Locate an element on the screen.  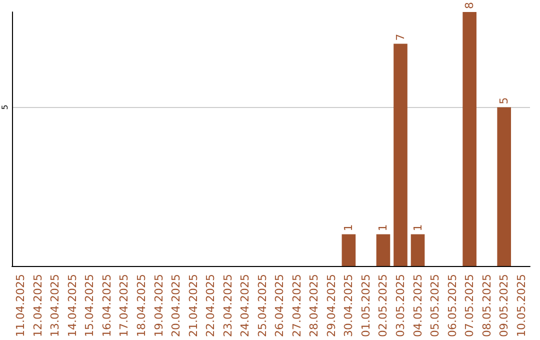
x-tick-label: 05.05.2025 is located at coordinates (435, 306).